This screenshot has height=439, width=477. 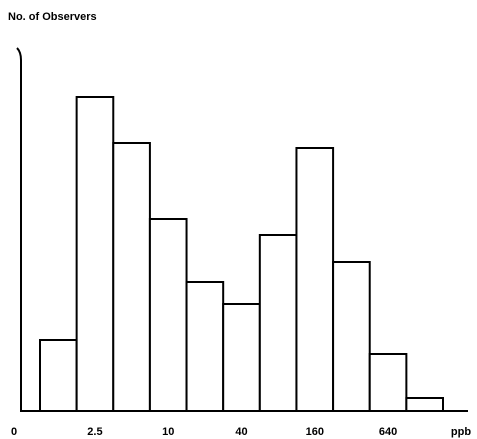 What do you see at coordinates (14, 432) in the screenshot?
I see `x-origin-label: 0` at bounding box center [14, 432].